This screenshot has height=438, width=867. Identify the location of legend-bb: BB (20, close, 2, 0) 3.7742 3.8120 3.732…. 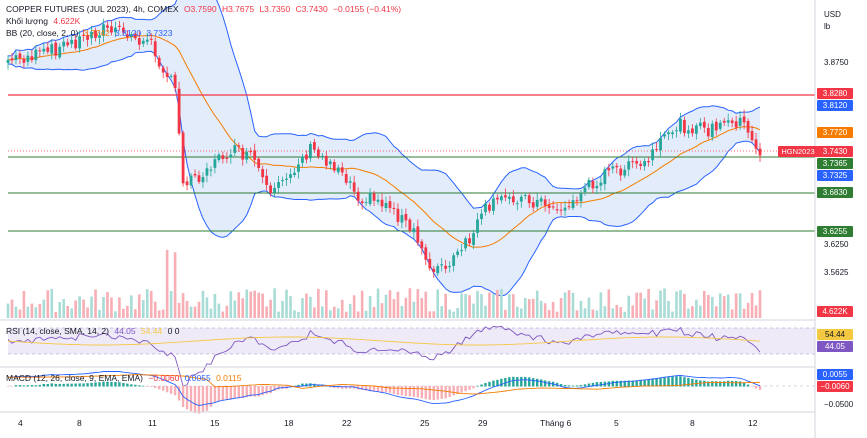
(90, 33).